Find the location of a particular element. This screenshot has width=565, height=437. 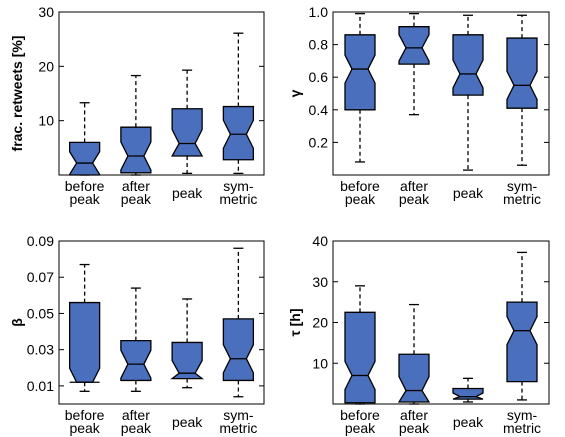

y-axis-label: β is located at coordinates (17, 322).